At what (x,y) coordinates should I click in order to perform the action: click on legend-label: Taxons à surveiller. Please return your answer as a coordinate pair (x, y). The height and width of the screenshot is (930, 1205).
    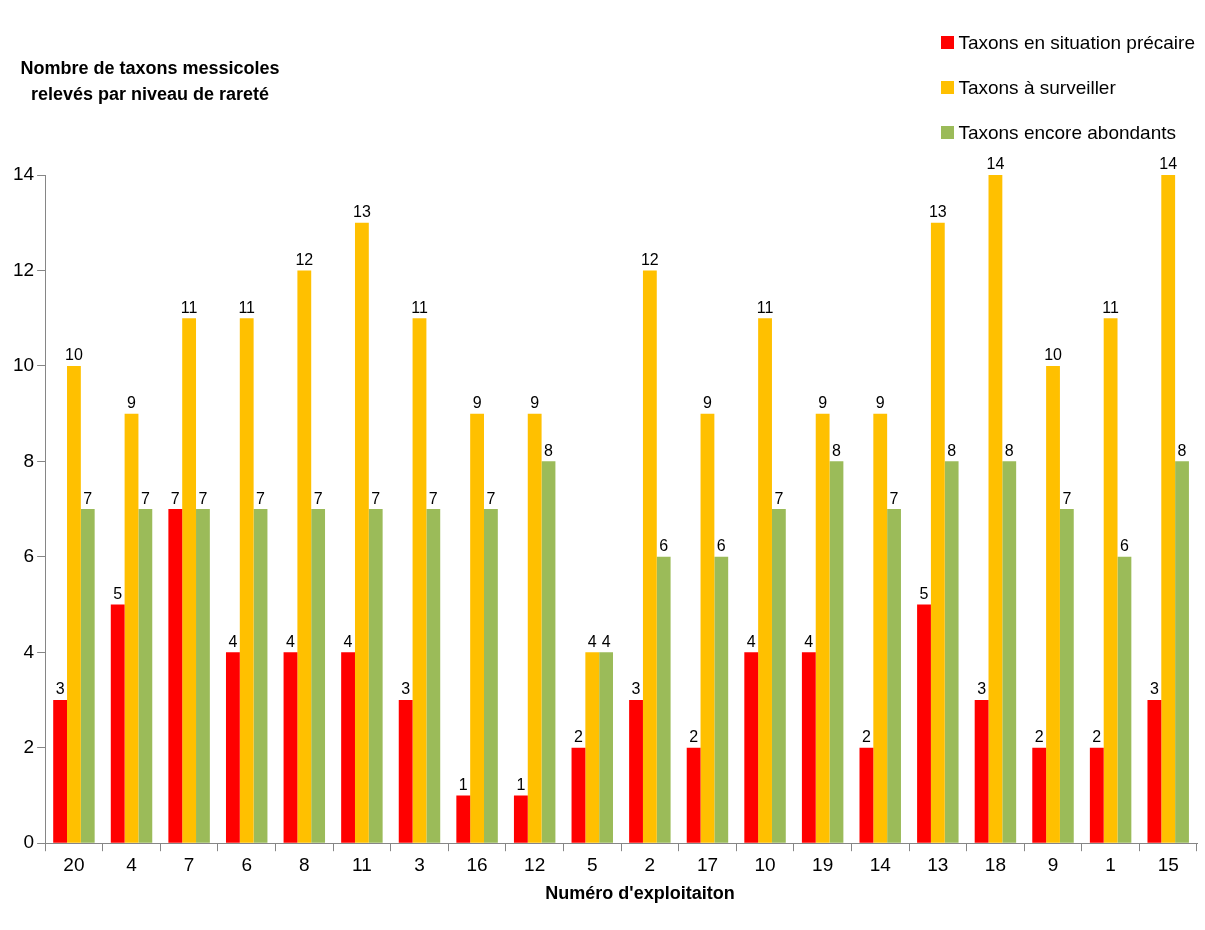
    Looking at the image, I should click on (1037, 87).